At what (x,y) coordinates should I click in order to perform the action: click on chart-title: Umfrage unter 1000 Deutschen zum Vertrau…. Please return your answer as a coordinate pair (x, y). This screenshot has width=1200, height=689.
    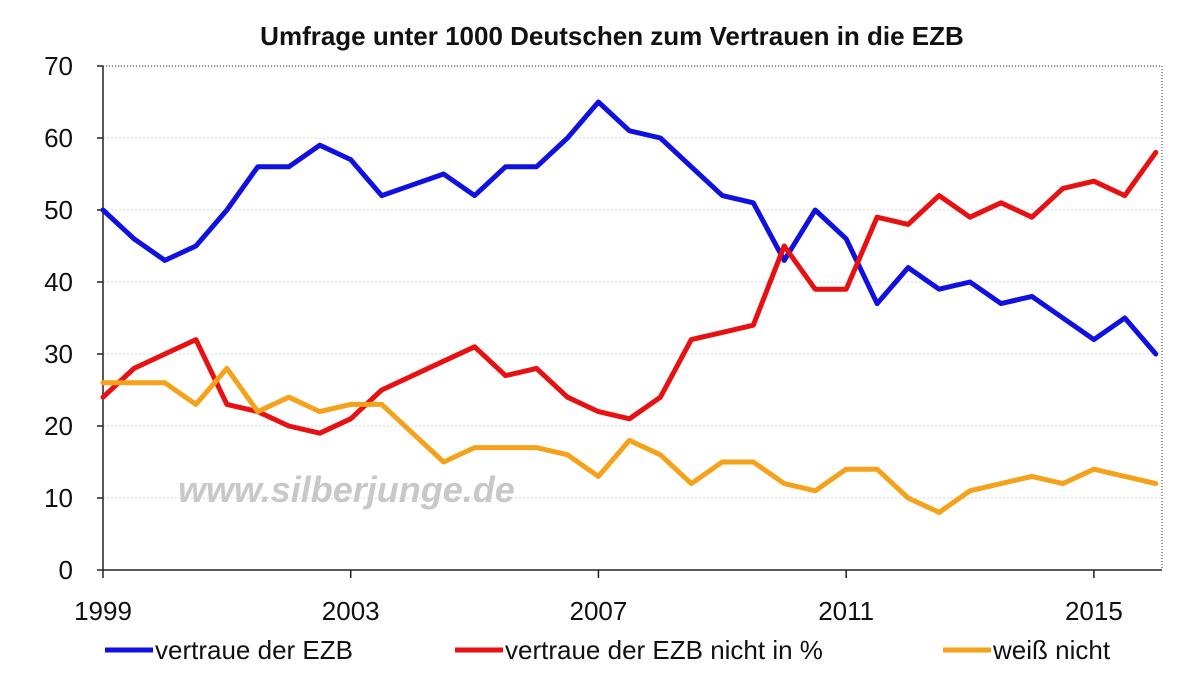
    Looking at the image, I should click on (612, 36).